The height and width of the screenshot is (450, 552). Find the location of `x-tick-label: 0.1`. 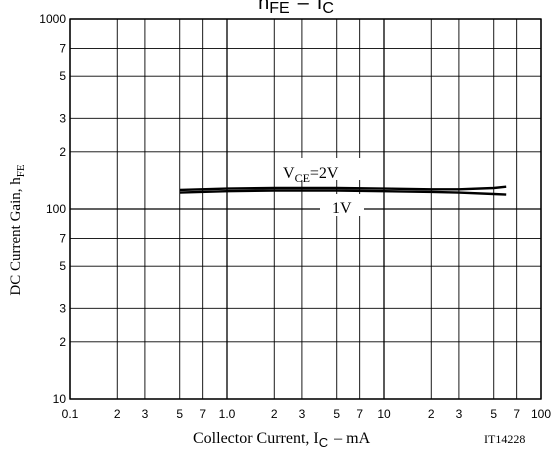

x-tick-label: 0.1 is located at coordinates (70, 414).